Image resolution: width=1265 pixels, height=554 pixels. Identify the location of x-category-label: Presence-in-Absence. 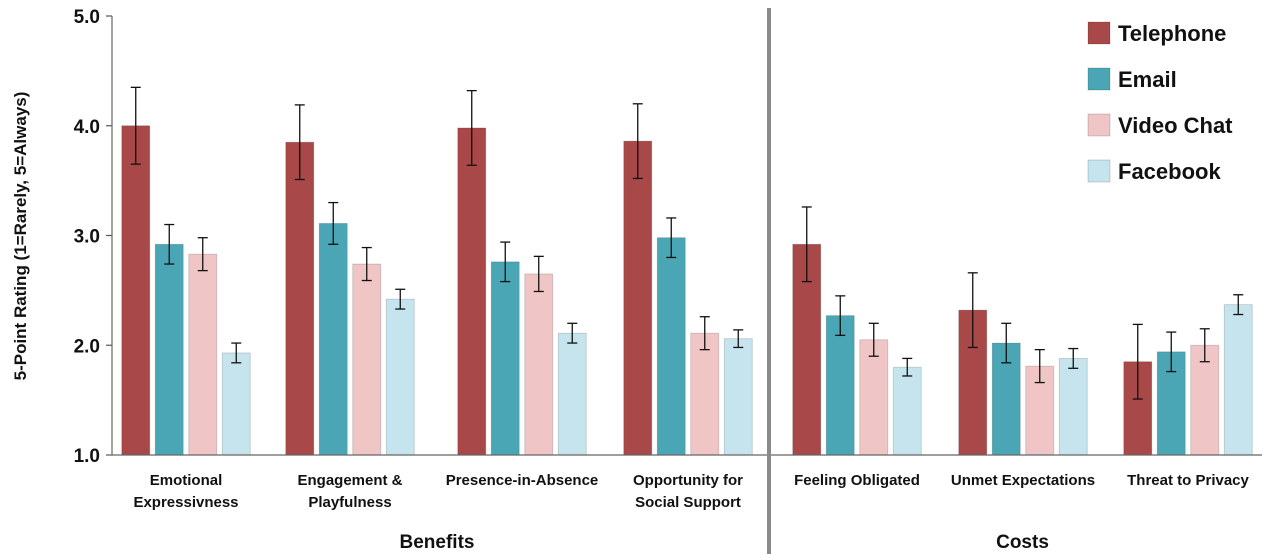
(522, 480).